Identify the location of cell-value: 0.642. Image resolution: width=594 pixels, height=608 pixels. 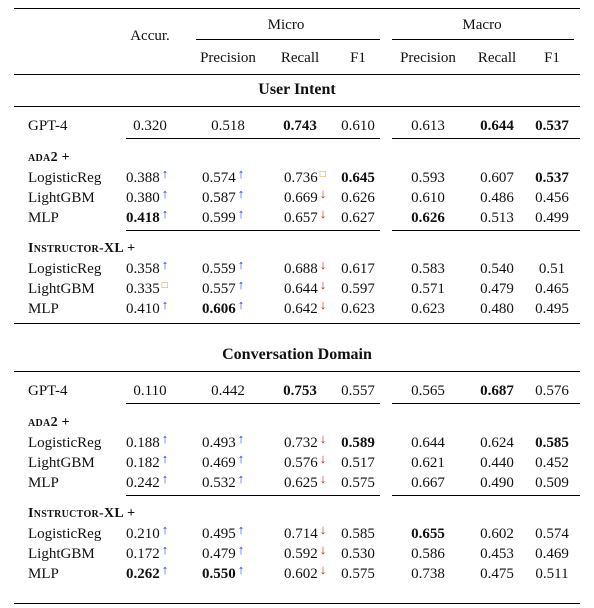
(301, 309).